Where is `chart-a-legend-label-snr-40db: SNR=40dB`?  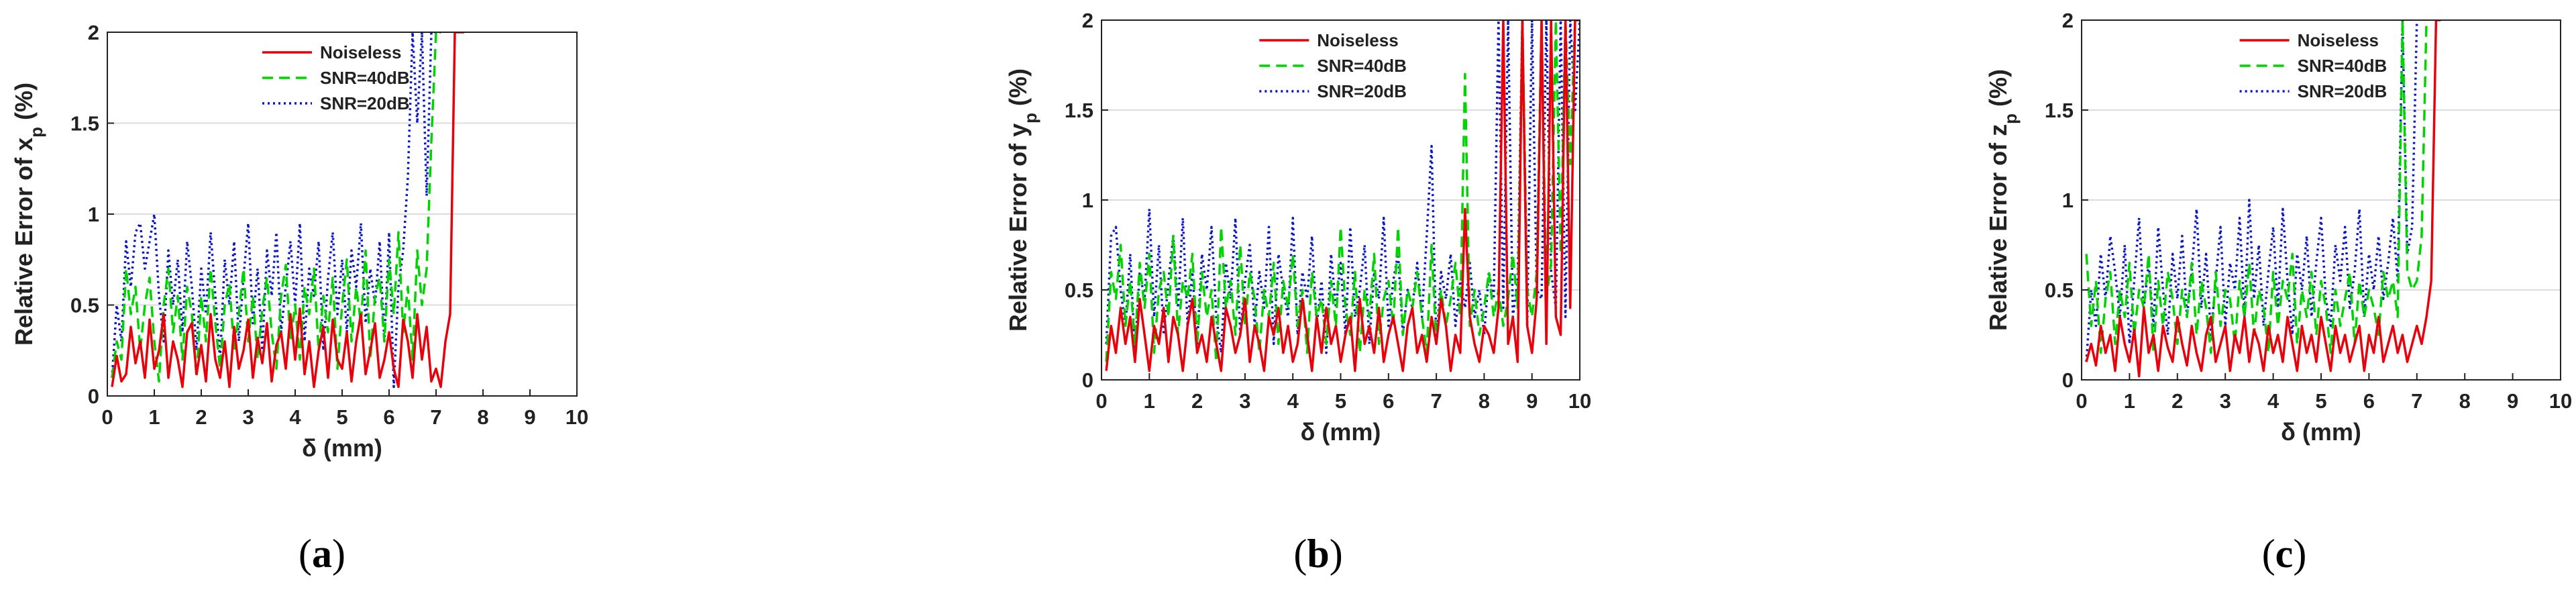
chart-a-legend-label-snr-40db: SNR=40dB is located at coordinates (365, 78).